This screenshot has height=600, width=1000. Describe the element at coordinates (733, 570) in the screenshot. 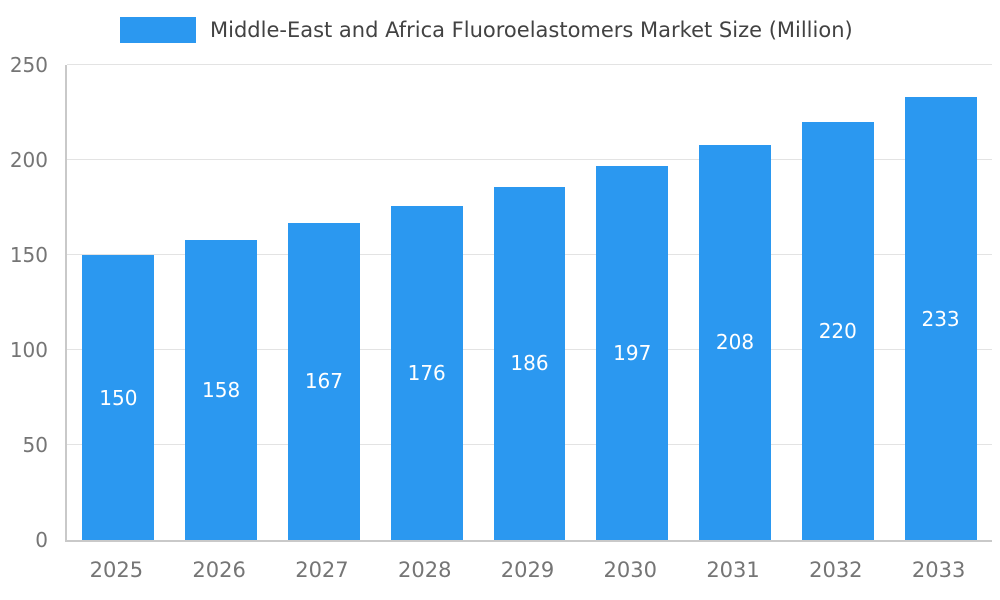

I see `x-tick-label: 2031` at that location.